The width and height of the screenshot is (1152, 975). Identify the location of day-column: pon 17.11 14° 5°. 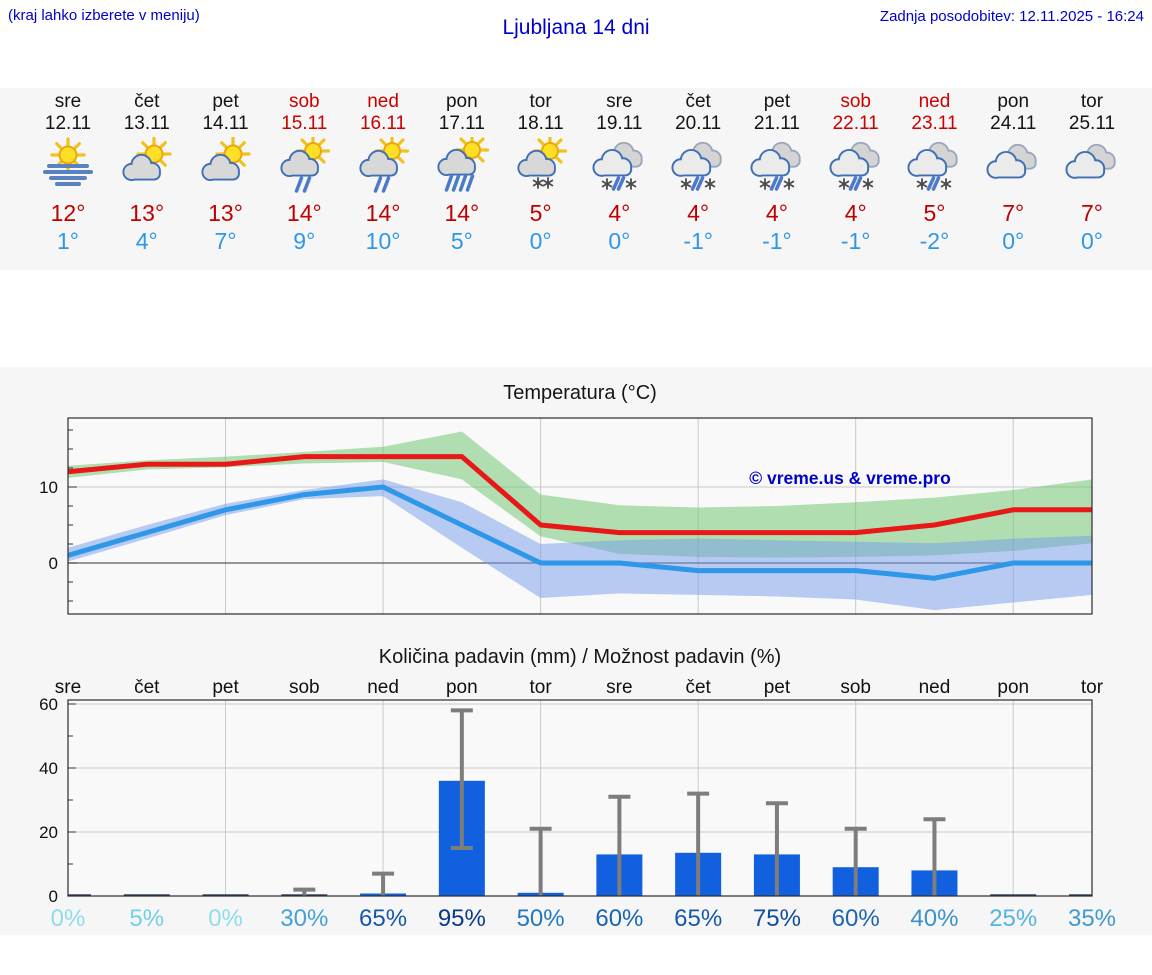
(462, 171).